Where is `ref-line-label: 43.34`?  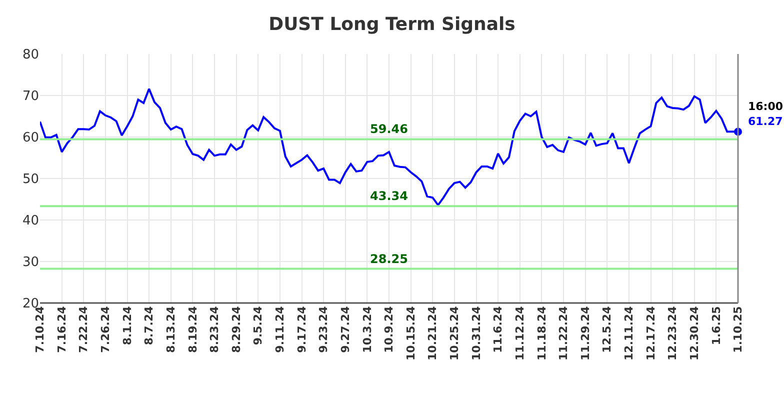 ref-line-label: 43.34 is located at coordinates (389, 196).